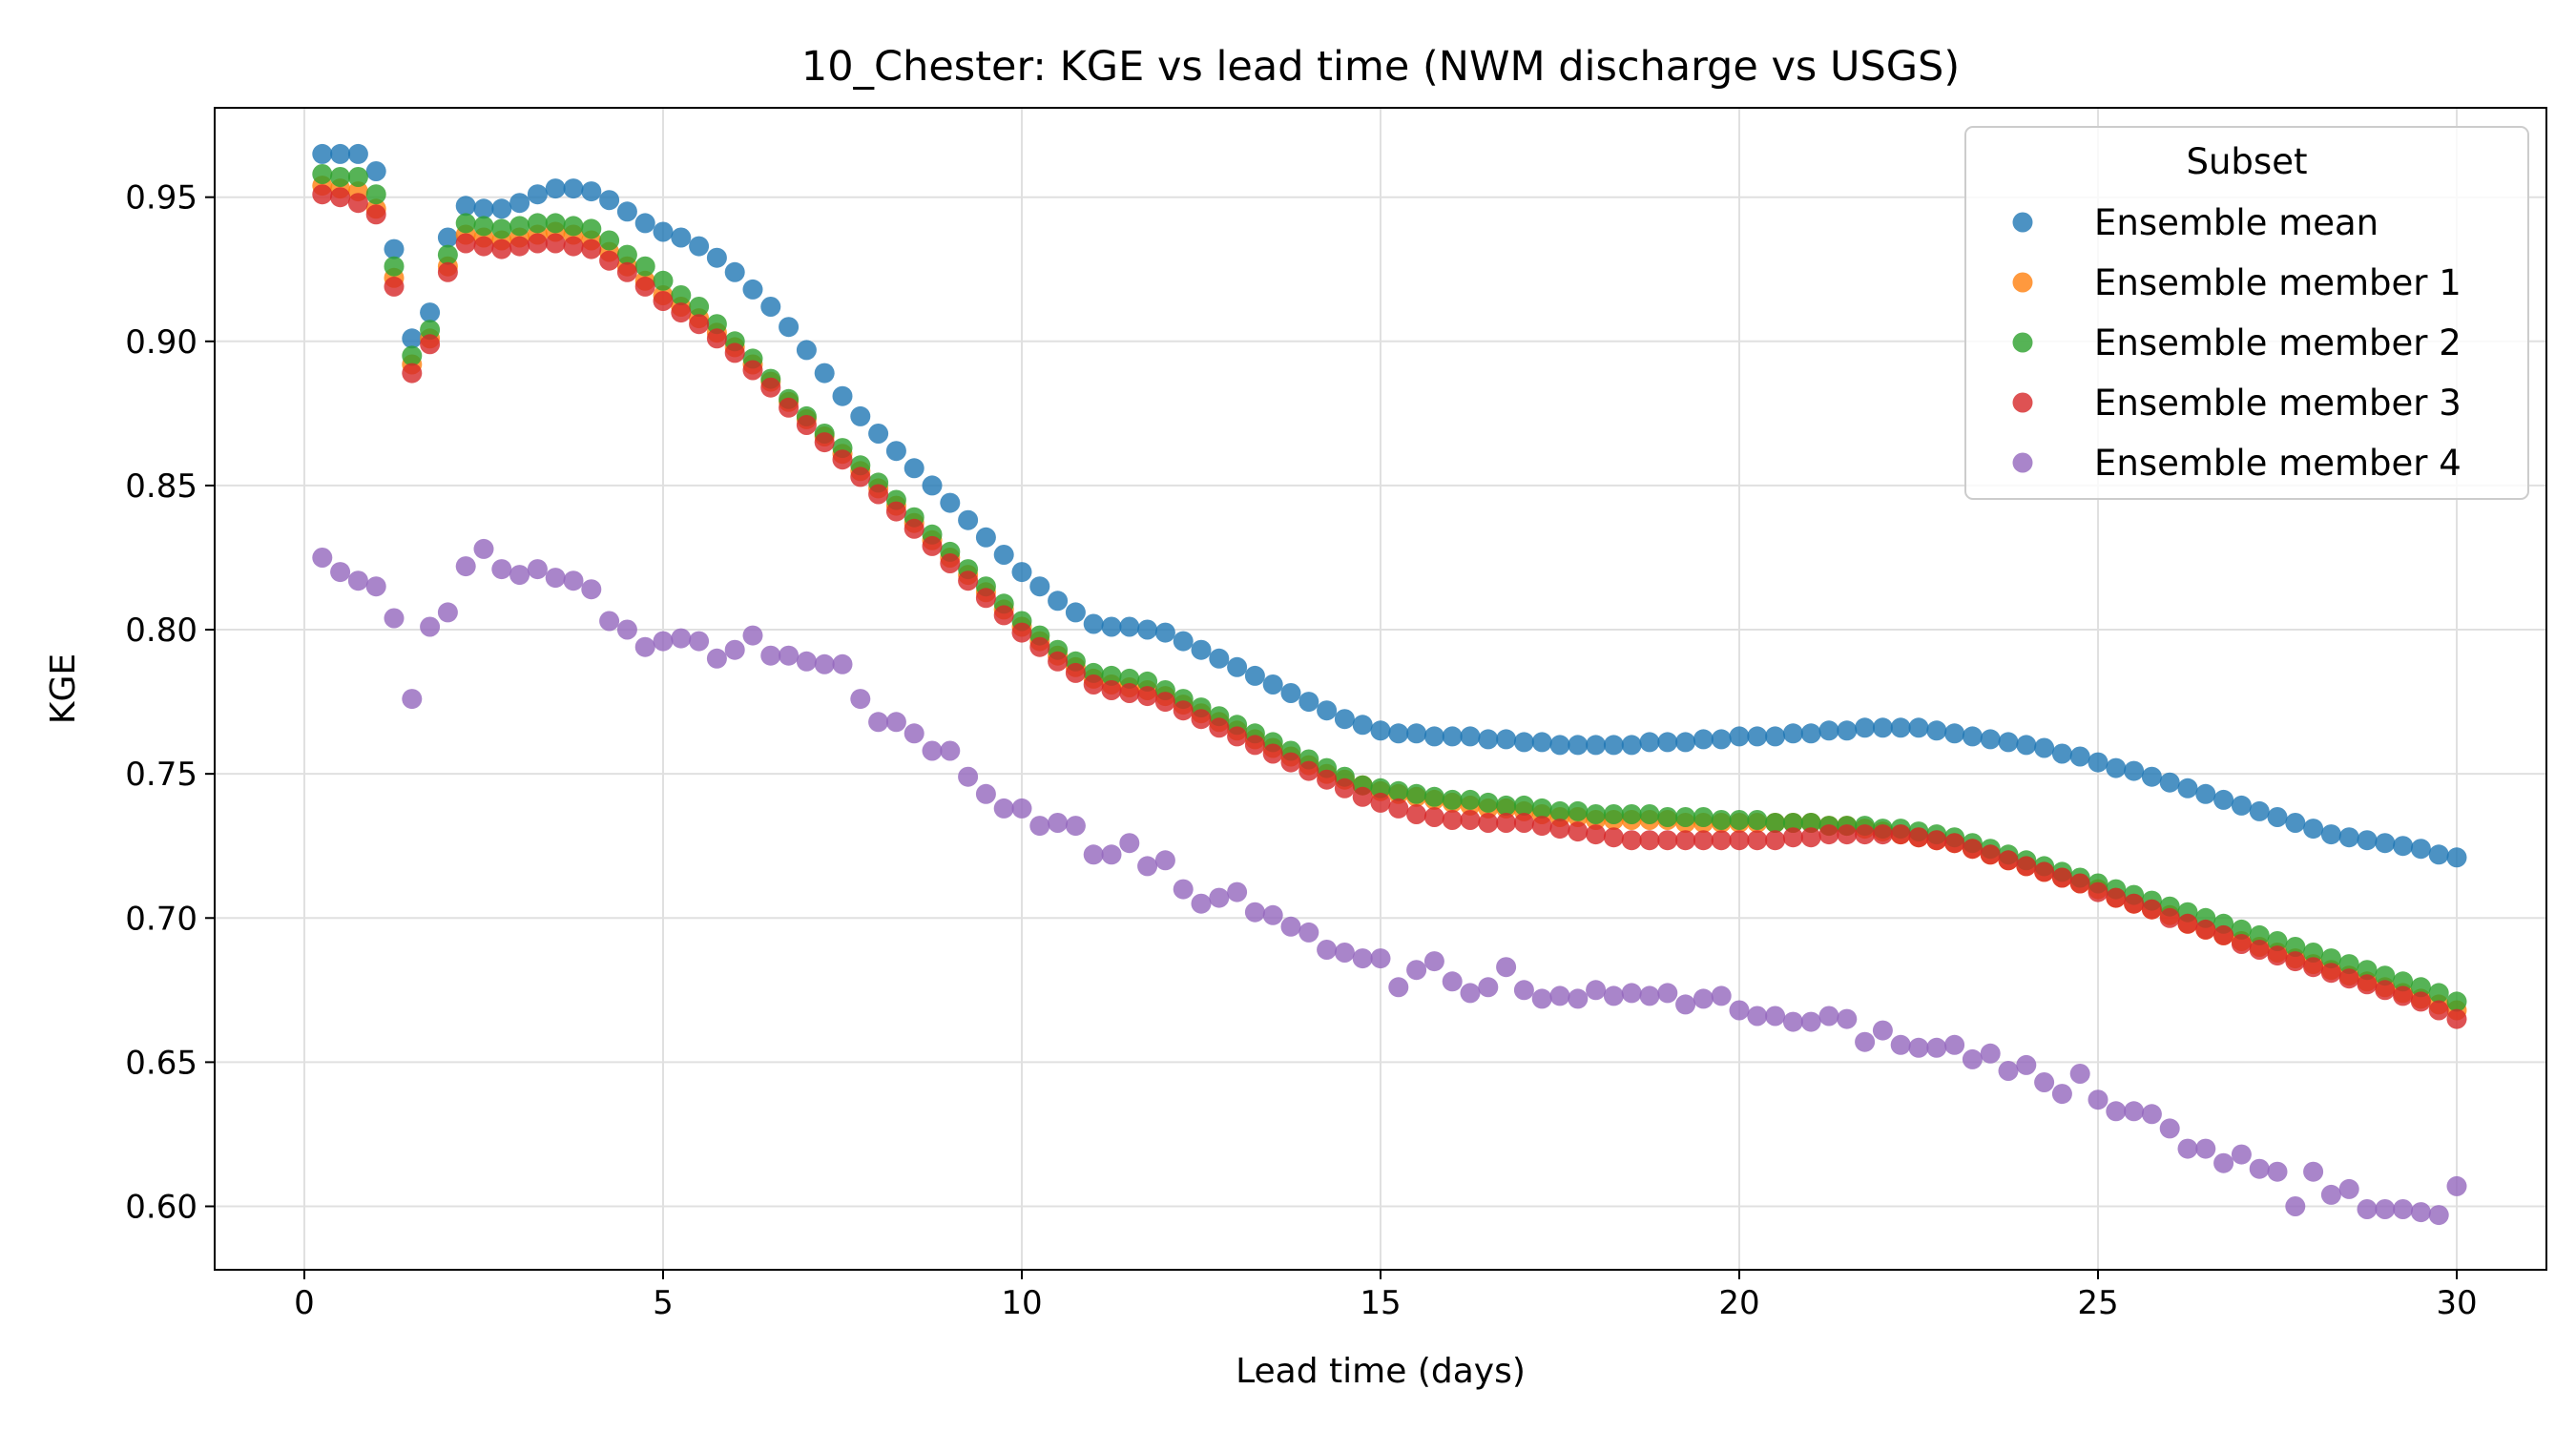  What do you see at coordinates (63, 688) in the screenshot?
I see `y-axis-label: KGE` at bounding box center [63, 688].